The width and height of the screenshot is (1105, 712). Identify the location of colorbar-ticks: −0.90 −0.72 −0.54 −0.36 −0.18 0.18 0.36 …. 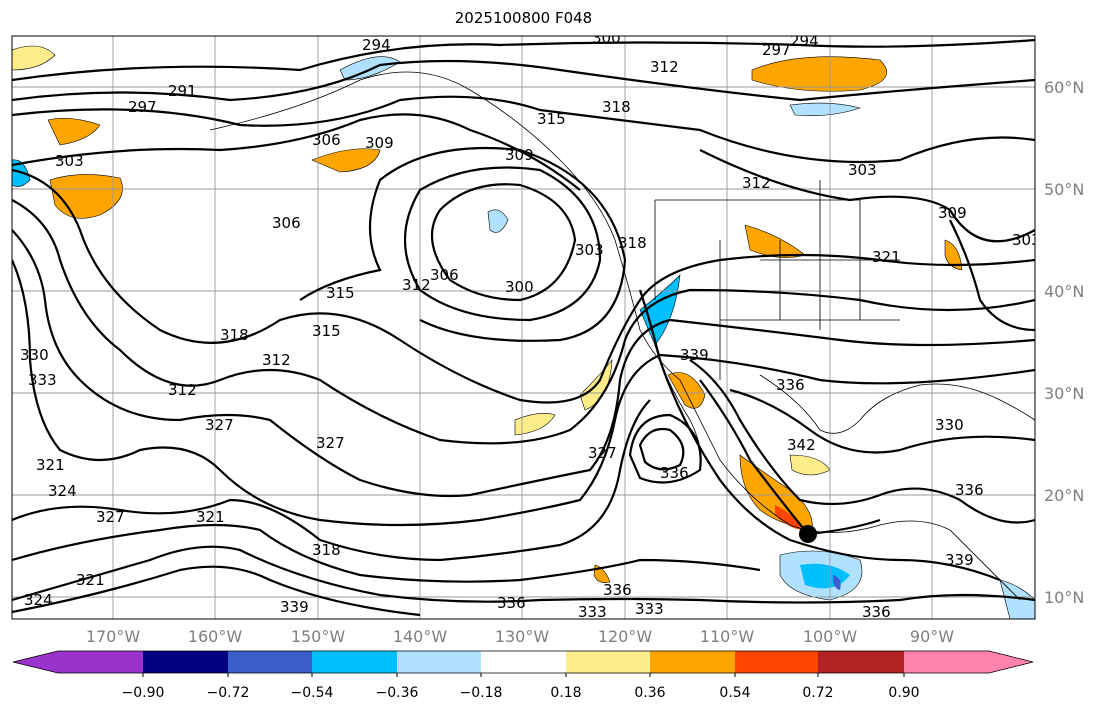
(521, 693).